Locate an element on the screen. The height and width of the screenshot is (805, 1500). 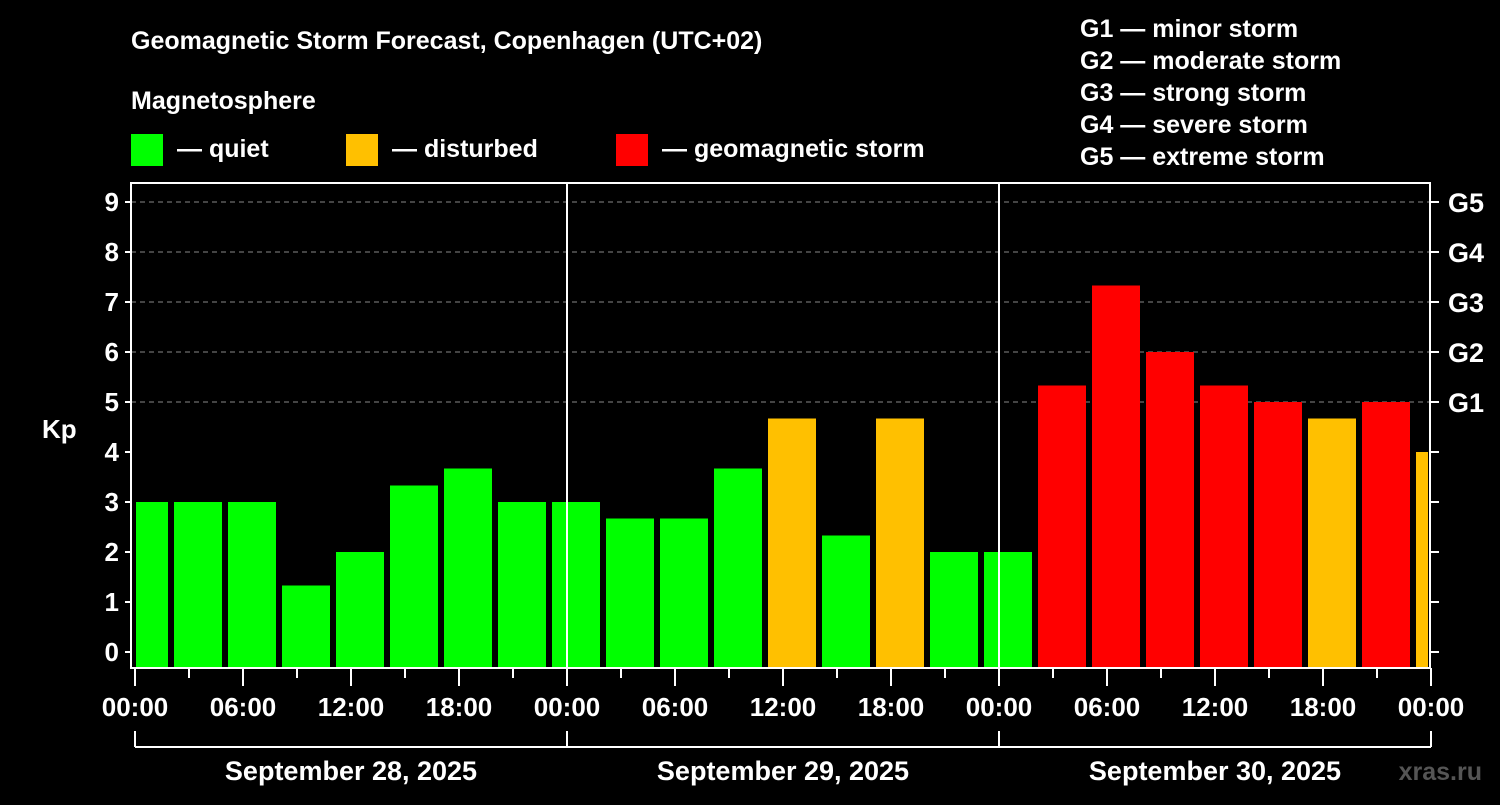
y-tick-label: 7 is located at coordinates (112, 302).